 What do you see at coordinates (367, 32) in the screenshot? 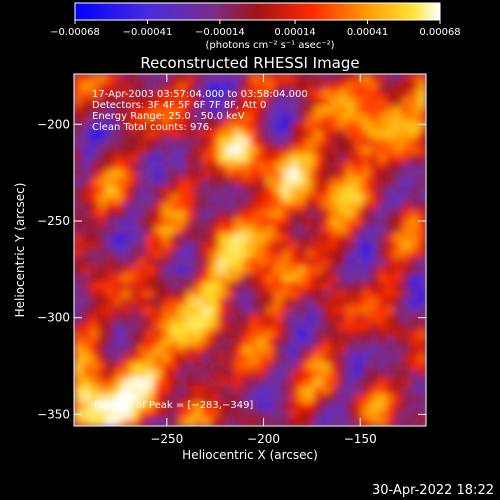
I see `colorbar-tick-label: 0.00041` at bounding box center [367, 32].